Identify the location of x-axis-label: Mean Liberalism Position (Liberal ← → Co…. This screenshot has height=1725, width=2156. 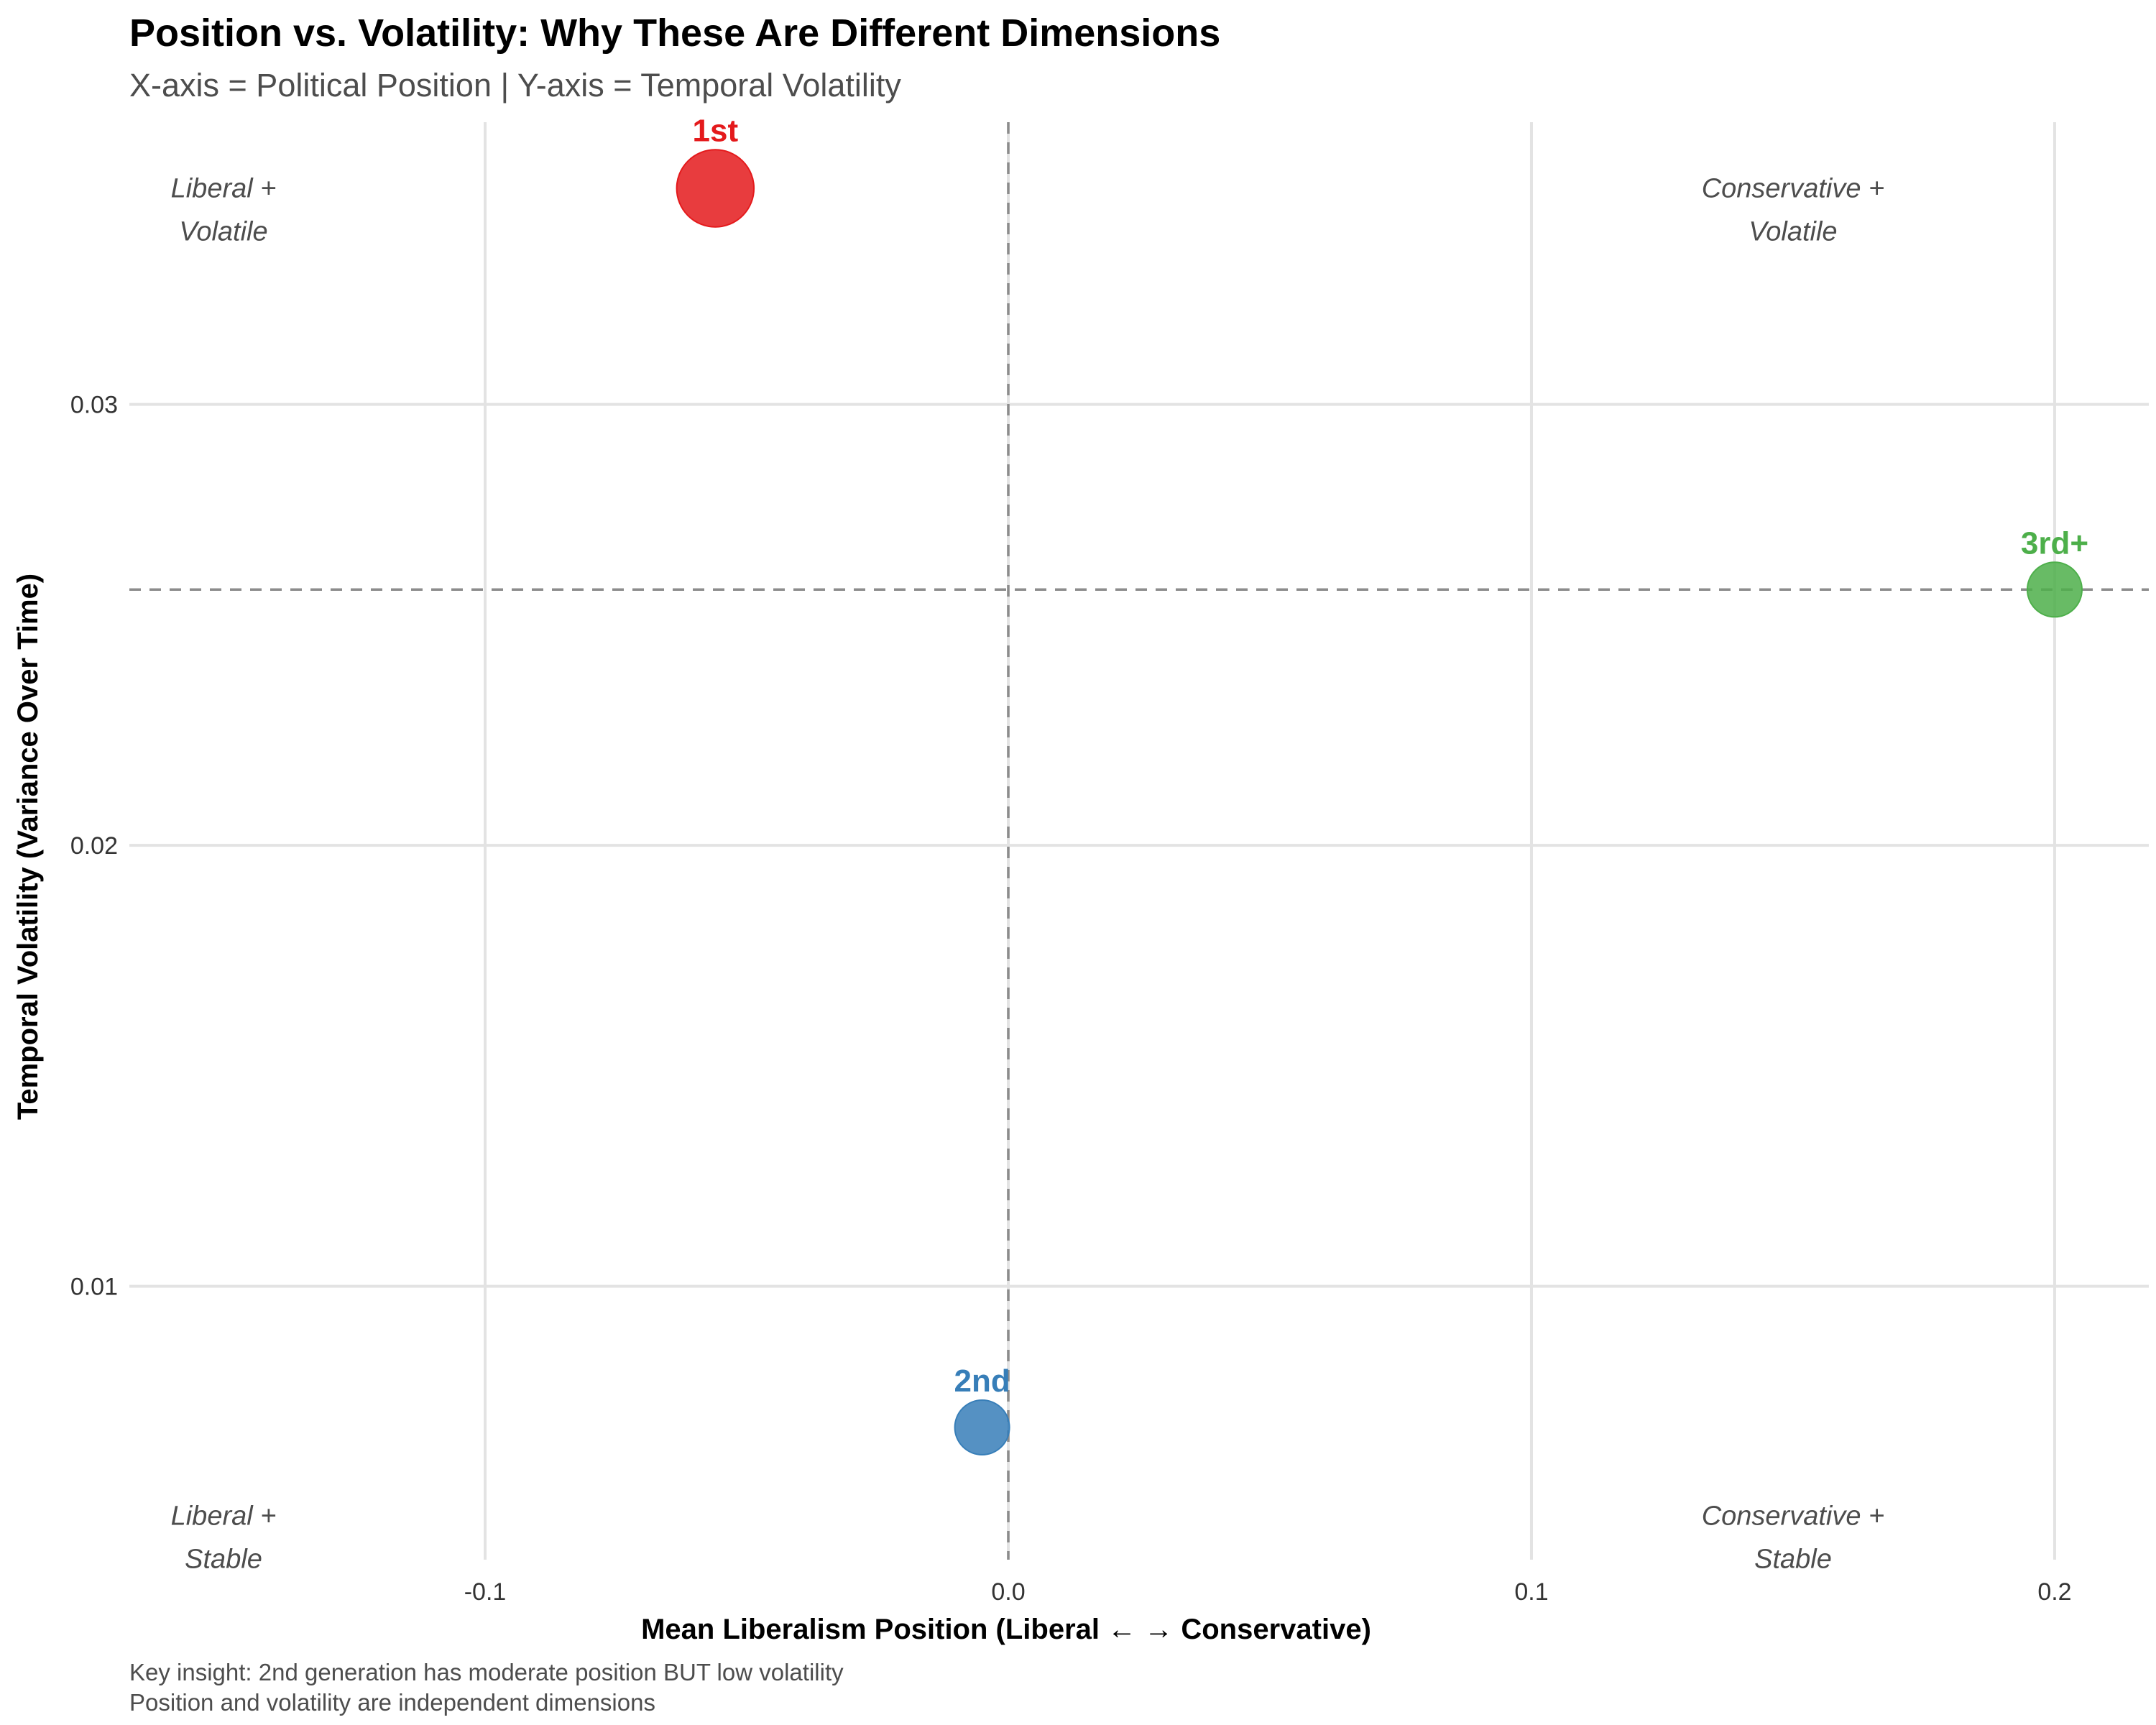
(1006, 1629).